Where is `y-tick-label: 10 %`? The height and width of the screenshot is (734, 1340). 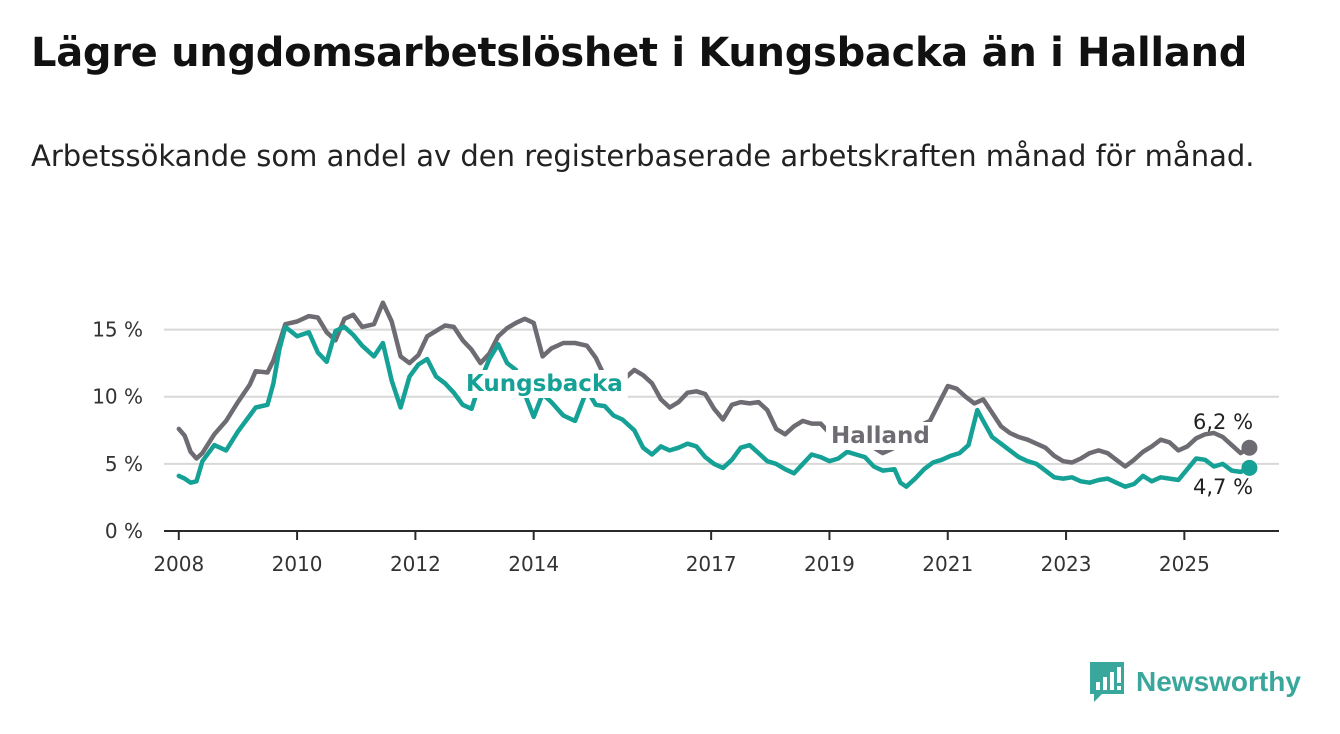
y-tick-label: 10 % is located at coordinates (117, 397).